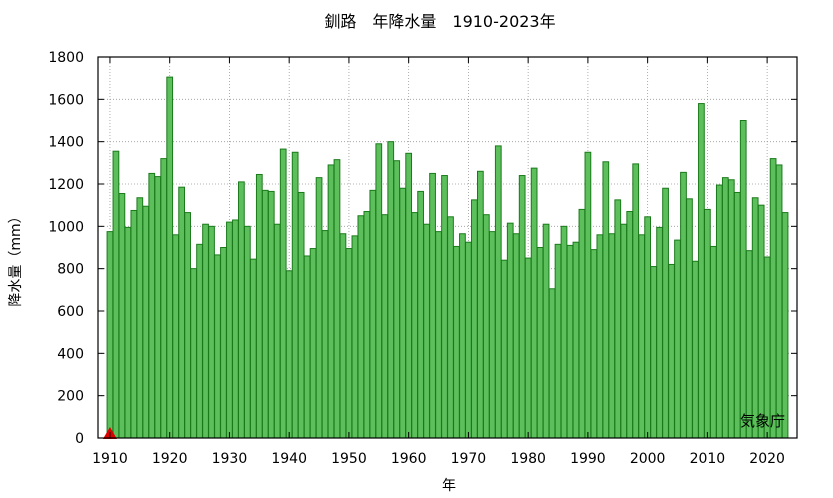 This screenshot has width=833, height=498. What do you see at coordinates (301, 315) in the screenshot?
I see `bar-1942` at bounding box center [301, 315].